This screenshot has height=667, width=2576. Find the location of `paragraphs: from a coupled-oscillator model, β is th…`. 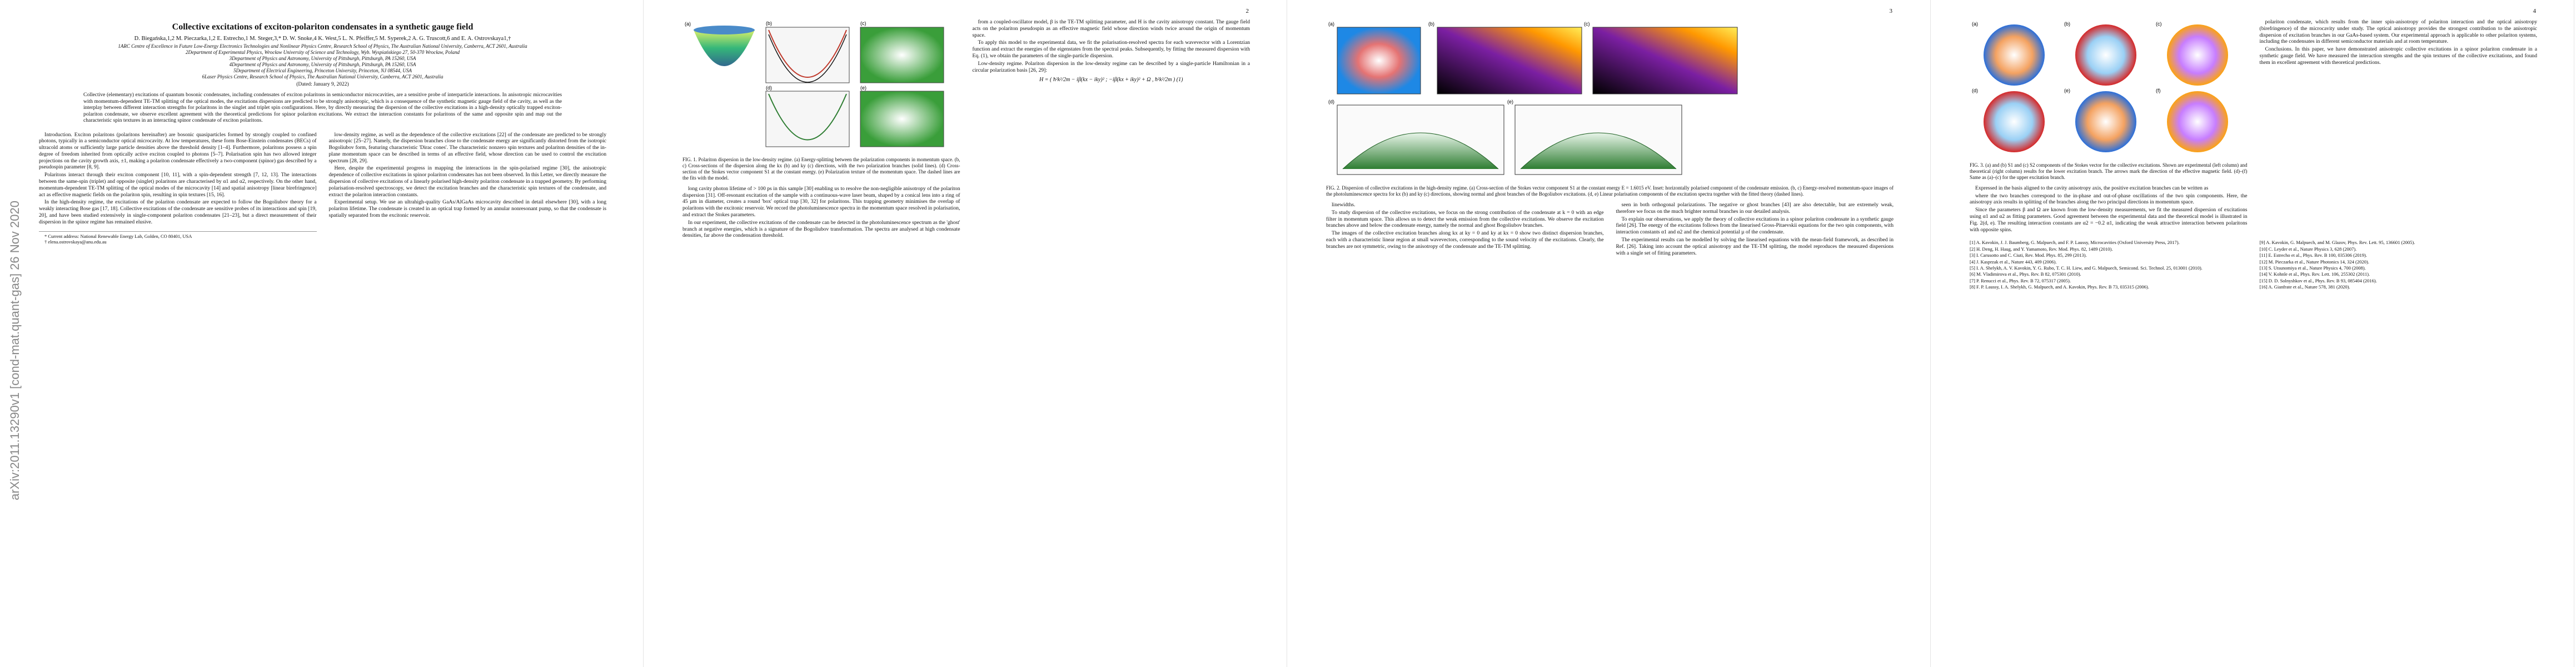

paragraphs: from a coupled-oscillator model, β is th… is located at coordinates (1111, 46).